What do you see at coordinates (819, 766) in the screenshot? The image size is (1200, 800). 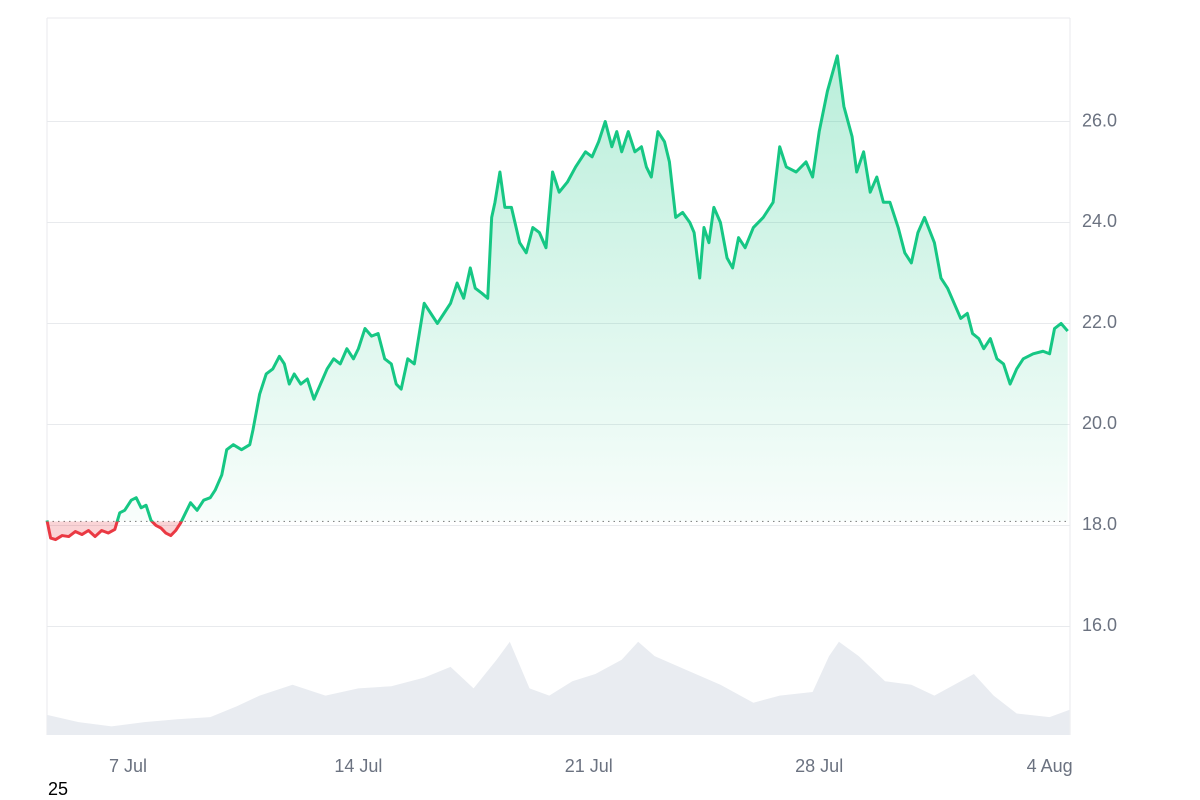 I see `x-tick-label: 28 Jul` at bounding box center [819, 766].